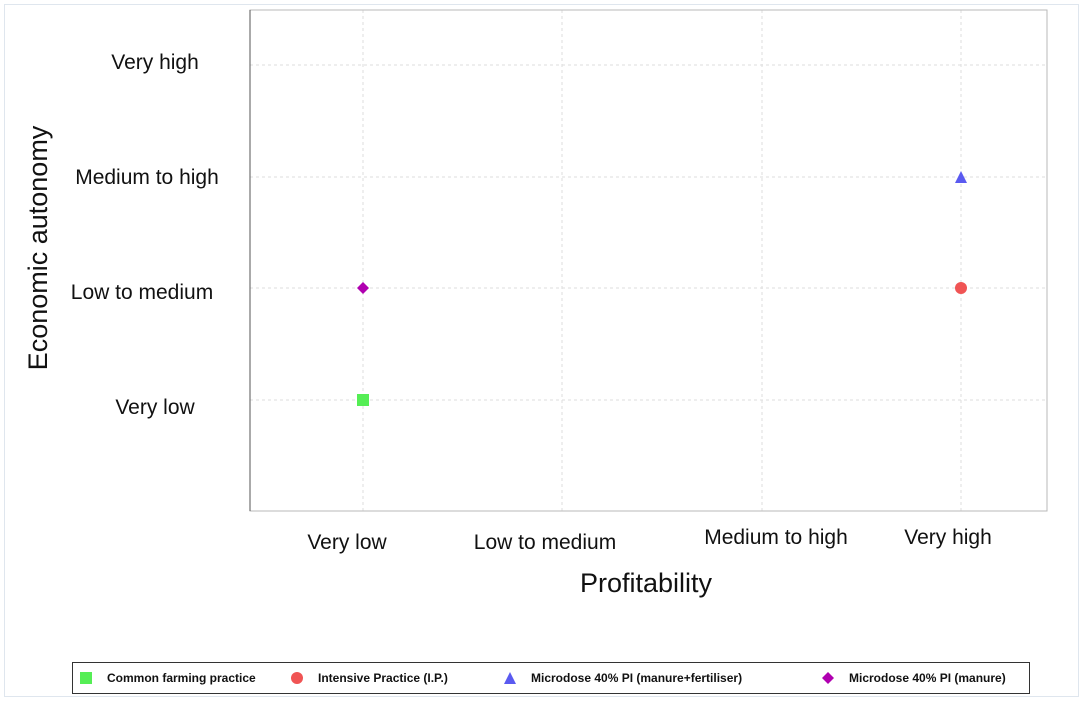  I want to click on x-tick-label: Medium to high, so click(776, 537).